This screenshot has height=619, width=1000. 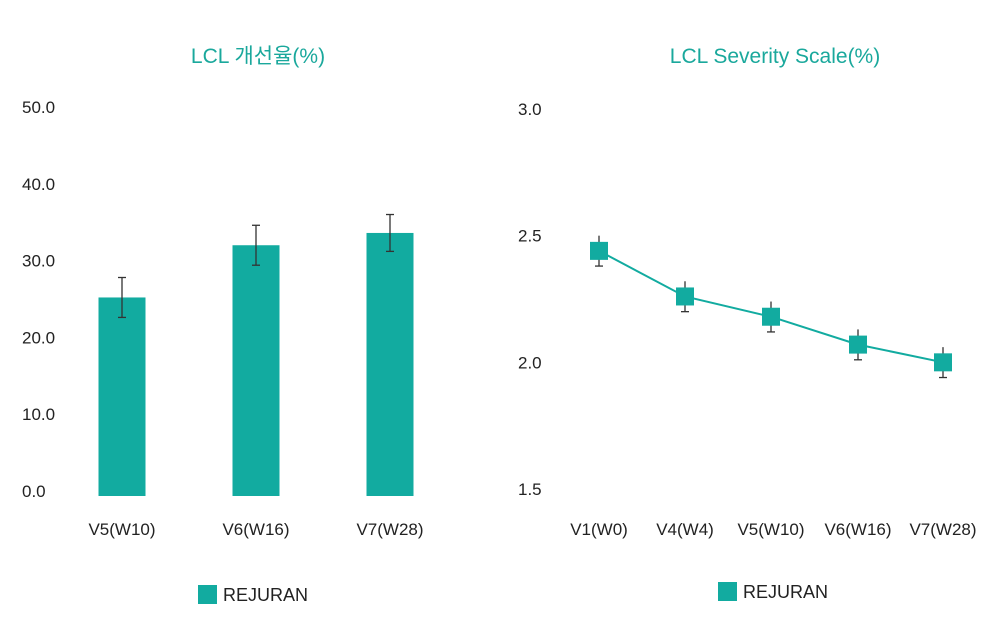 I want to click on bar-chart-legend: REJURAN, so click(x=253, y=595).